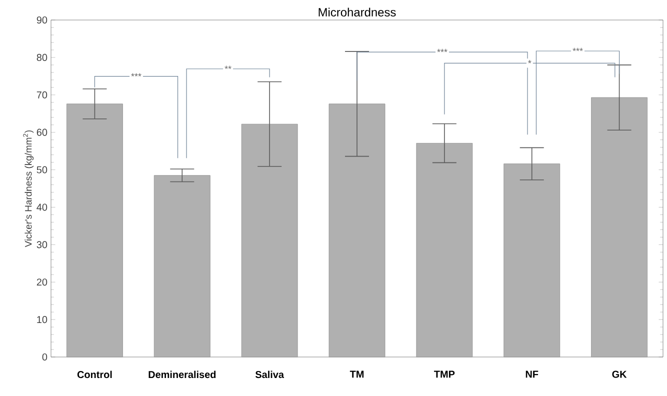  What do you see at coordinates (42, 94) in the screenshot?
I see `y-tick-label: 70` at bounding box center [42, 94].